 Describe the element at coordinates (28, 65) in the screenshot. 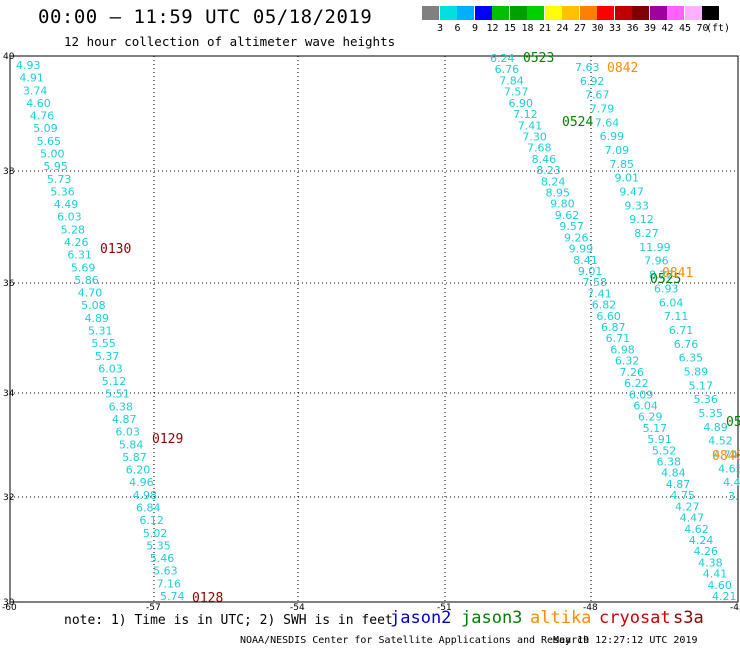

I see `cryosat-track-swh-value: 4.93` at that location.